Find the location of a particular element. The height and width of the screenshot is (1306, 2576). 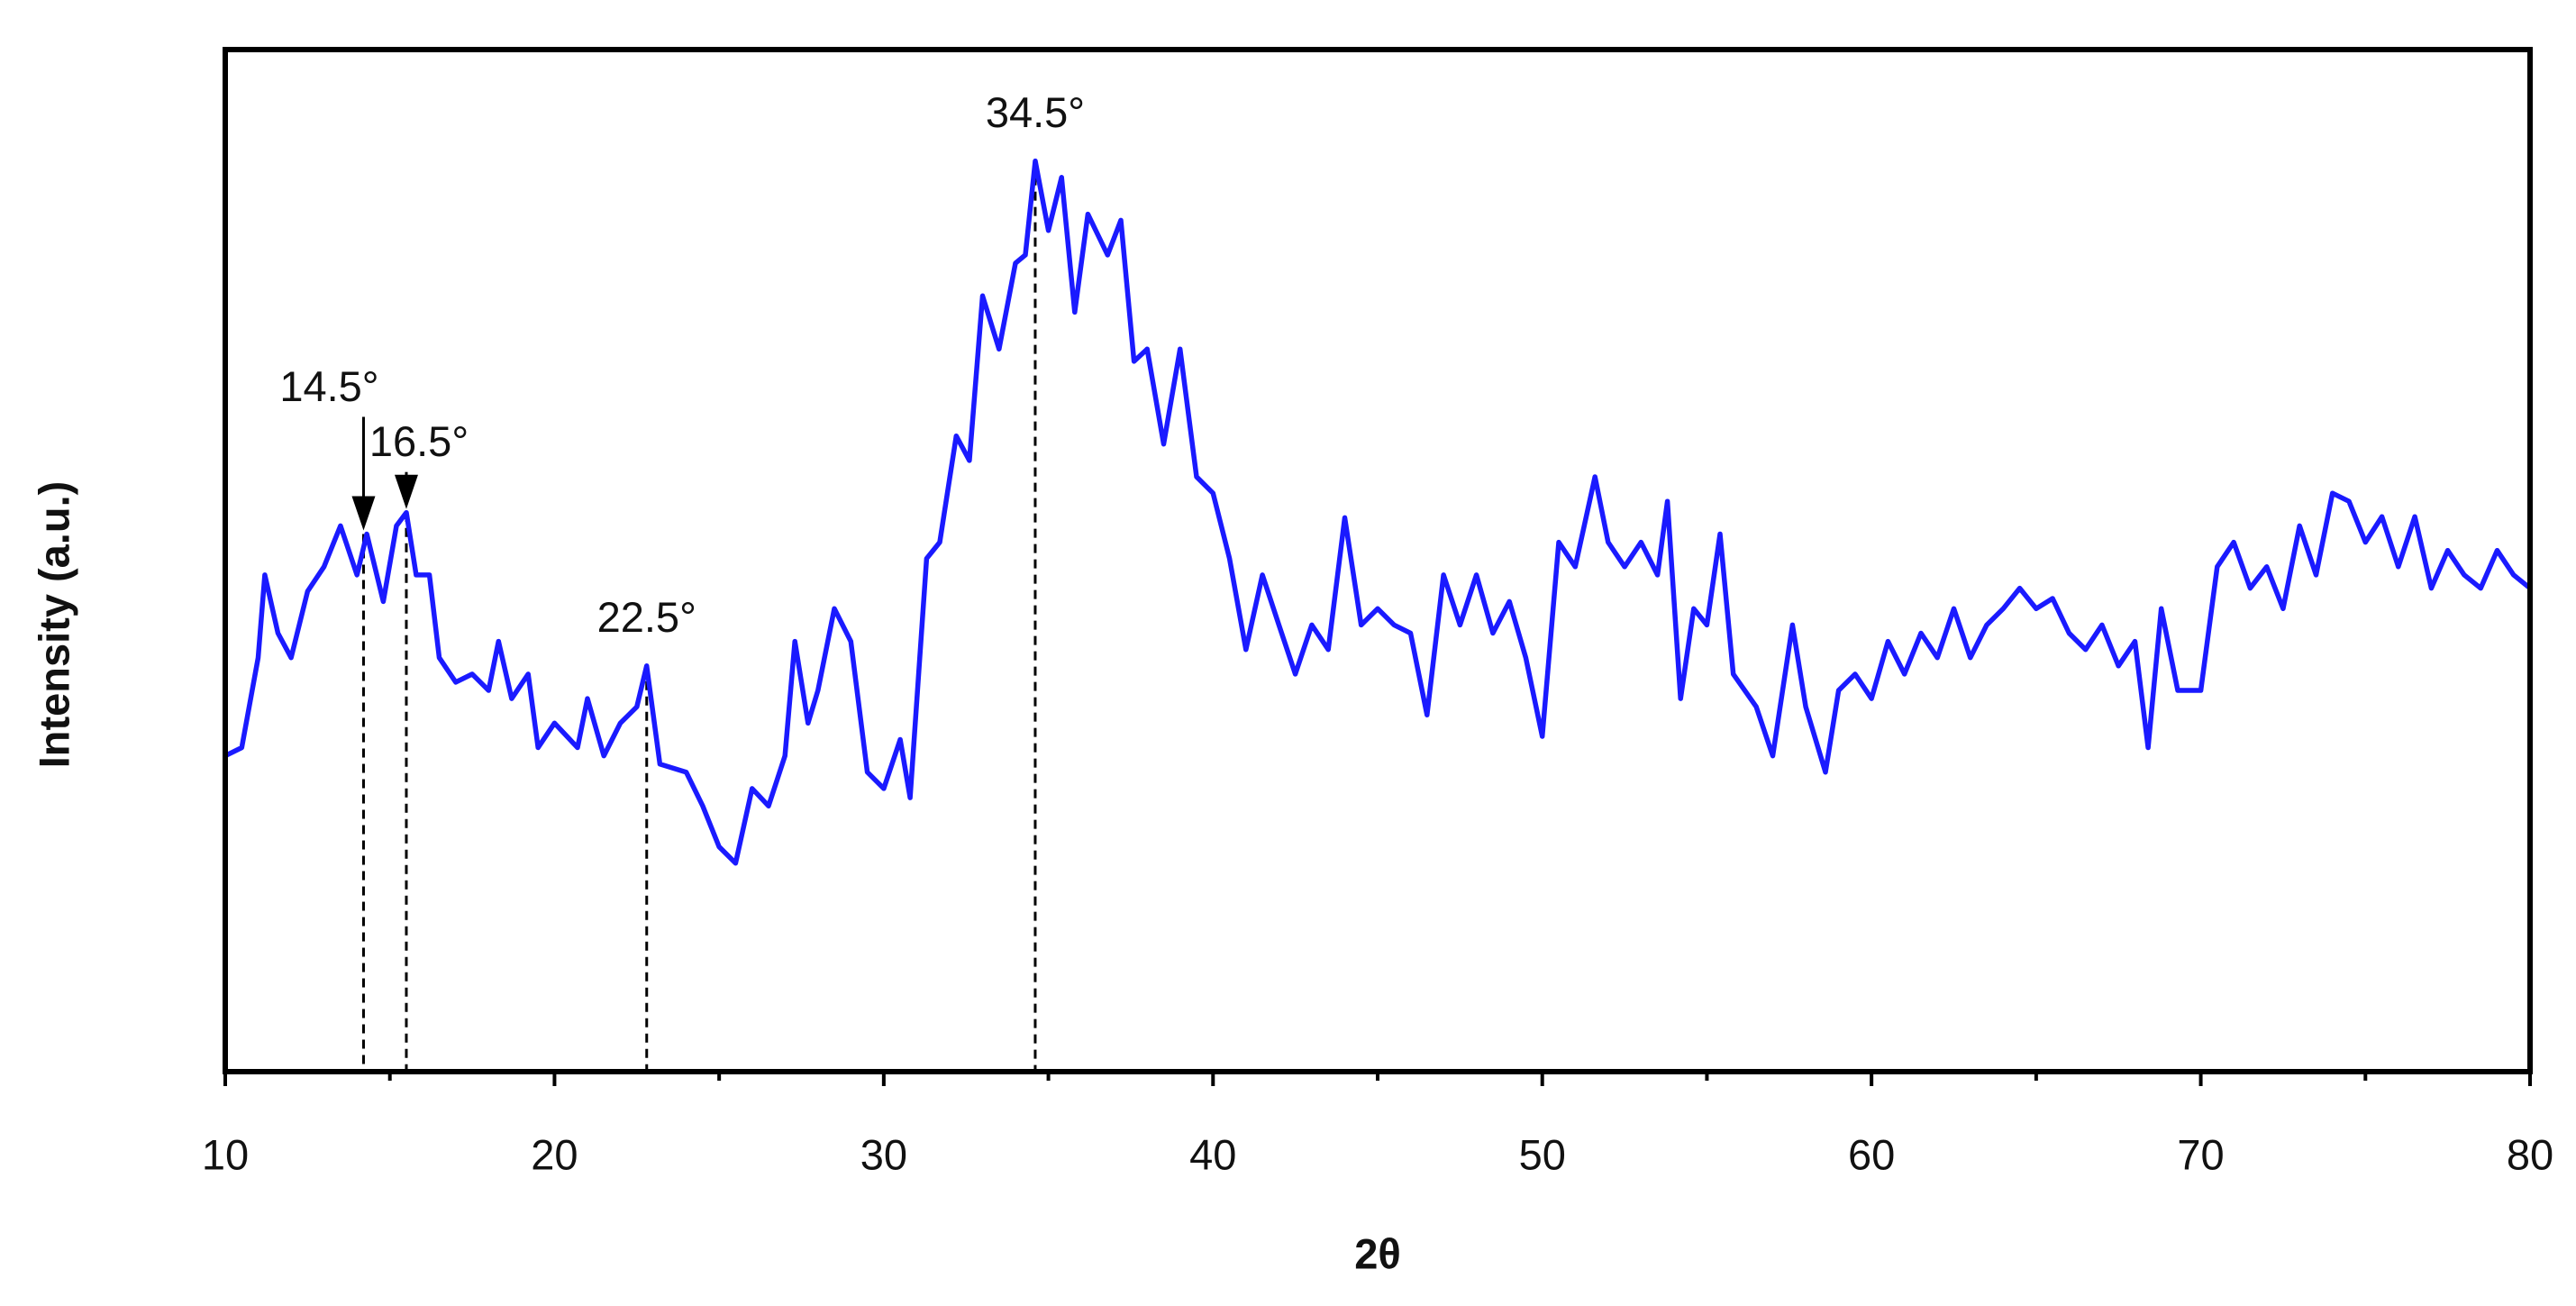

x-tick-label: 40 is located at coordinates (1212, 1154).